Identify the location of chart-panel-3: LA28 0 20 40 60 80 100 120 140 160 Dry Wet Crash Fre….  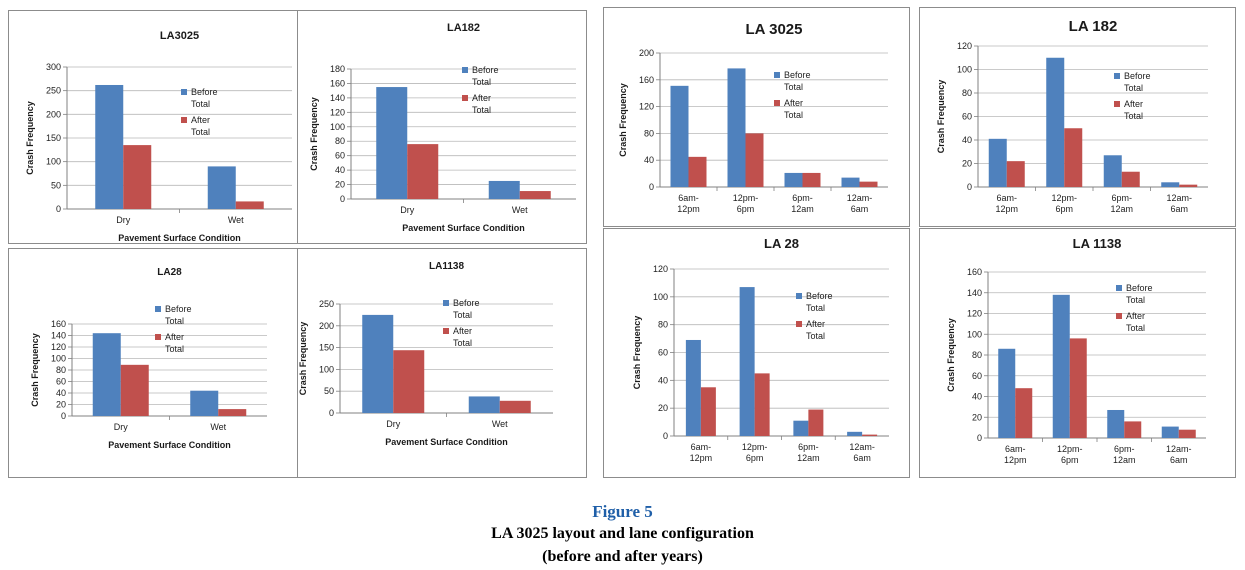
(153, 363).